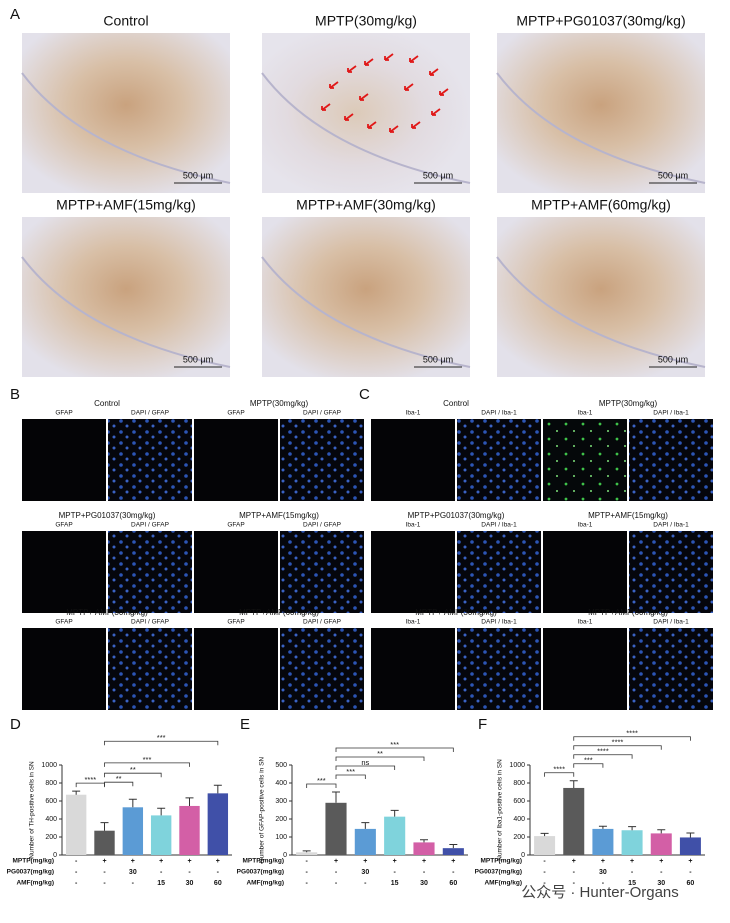 This screenshot has width=730, height=923. Describe the element at coordinates (125, 21) in the screenshot. I see `image-title: Control` at that location.